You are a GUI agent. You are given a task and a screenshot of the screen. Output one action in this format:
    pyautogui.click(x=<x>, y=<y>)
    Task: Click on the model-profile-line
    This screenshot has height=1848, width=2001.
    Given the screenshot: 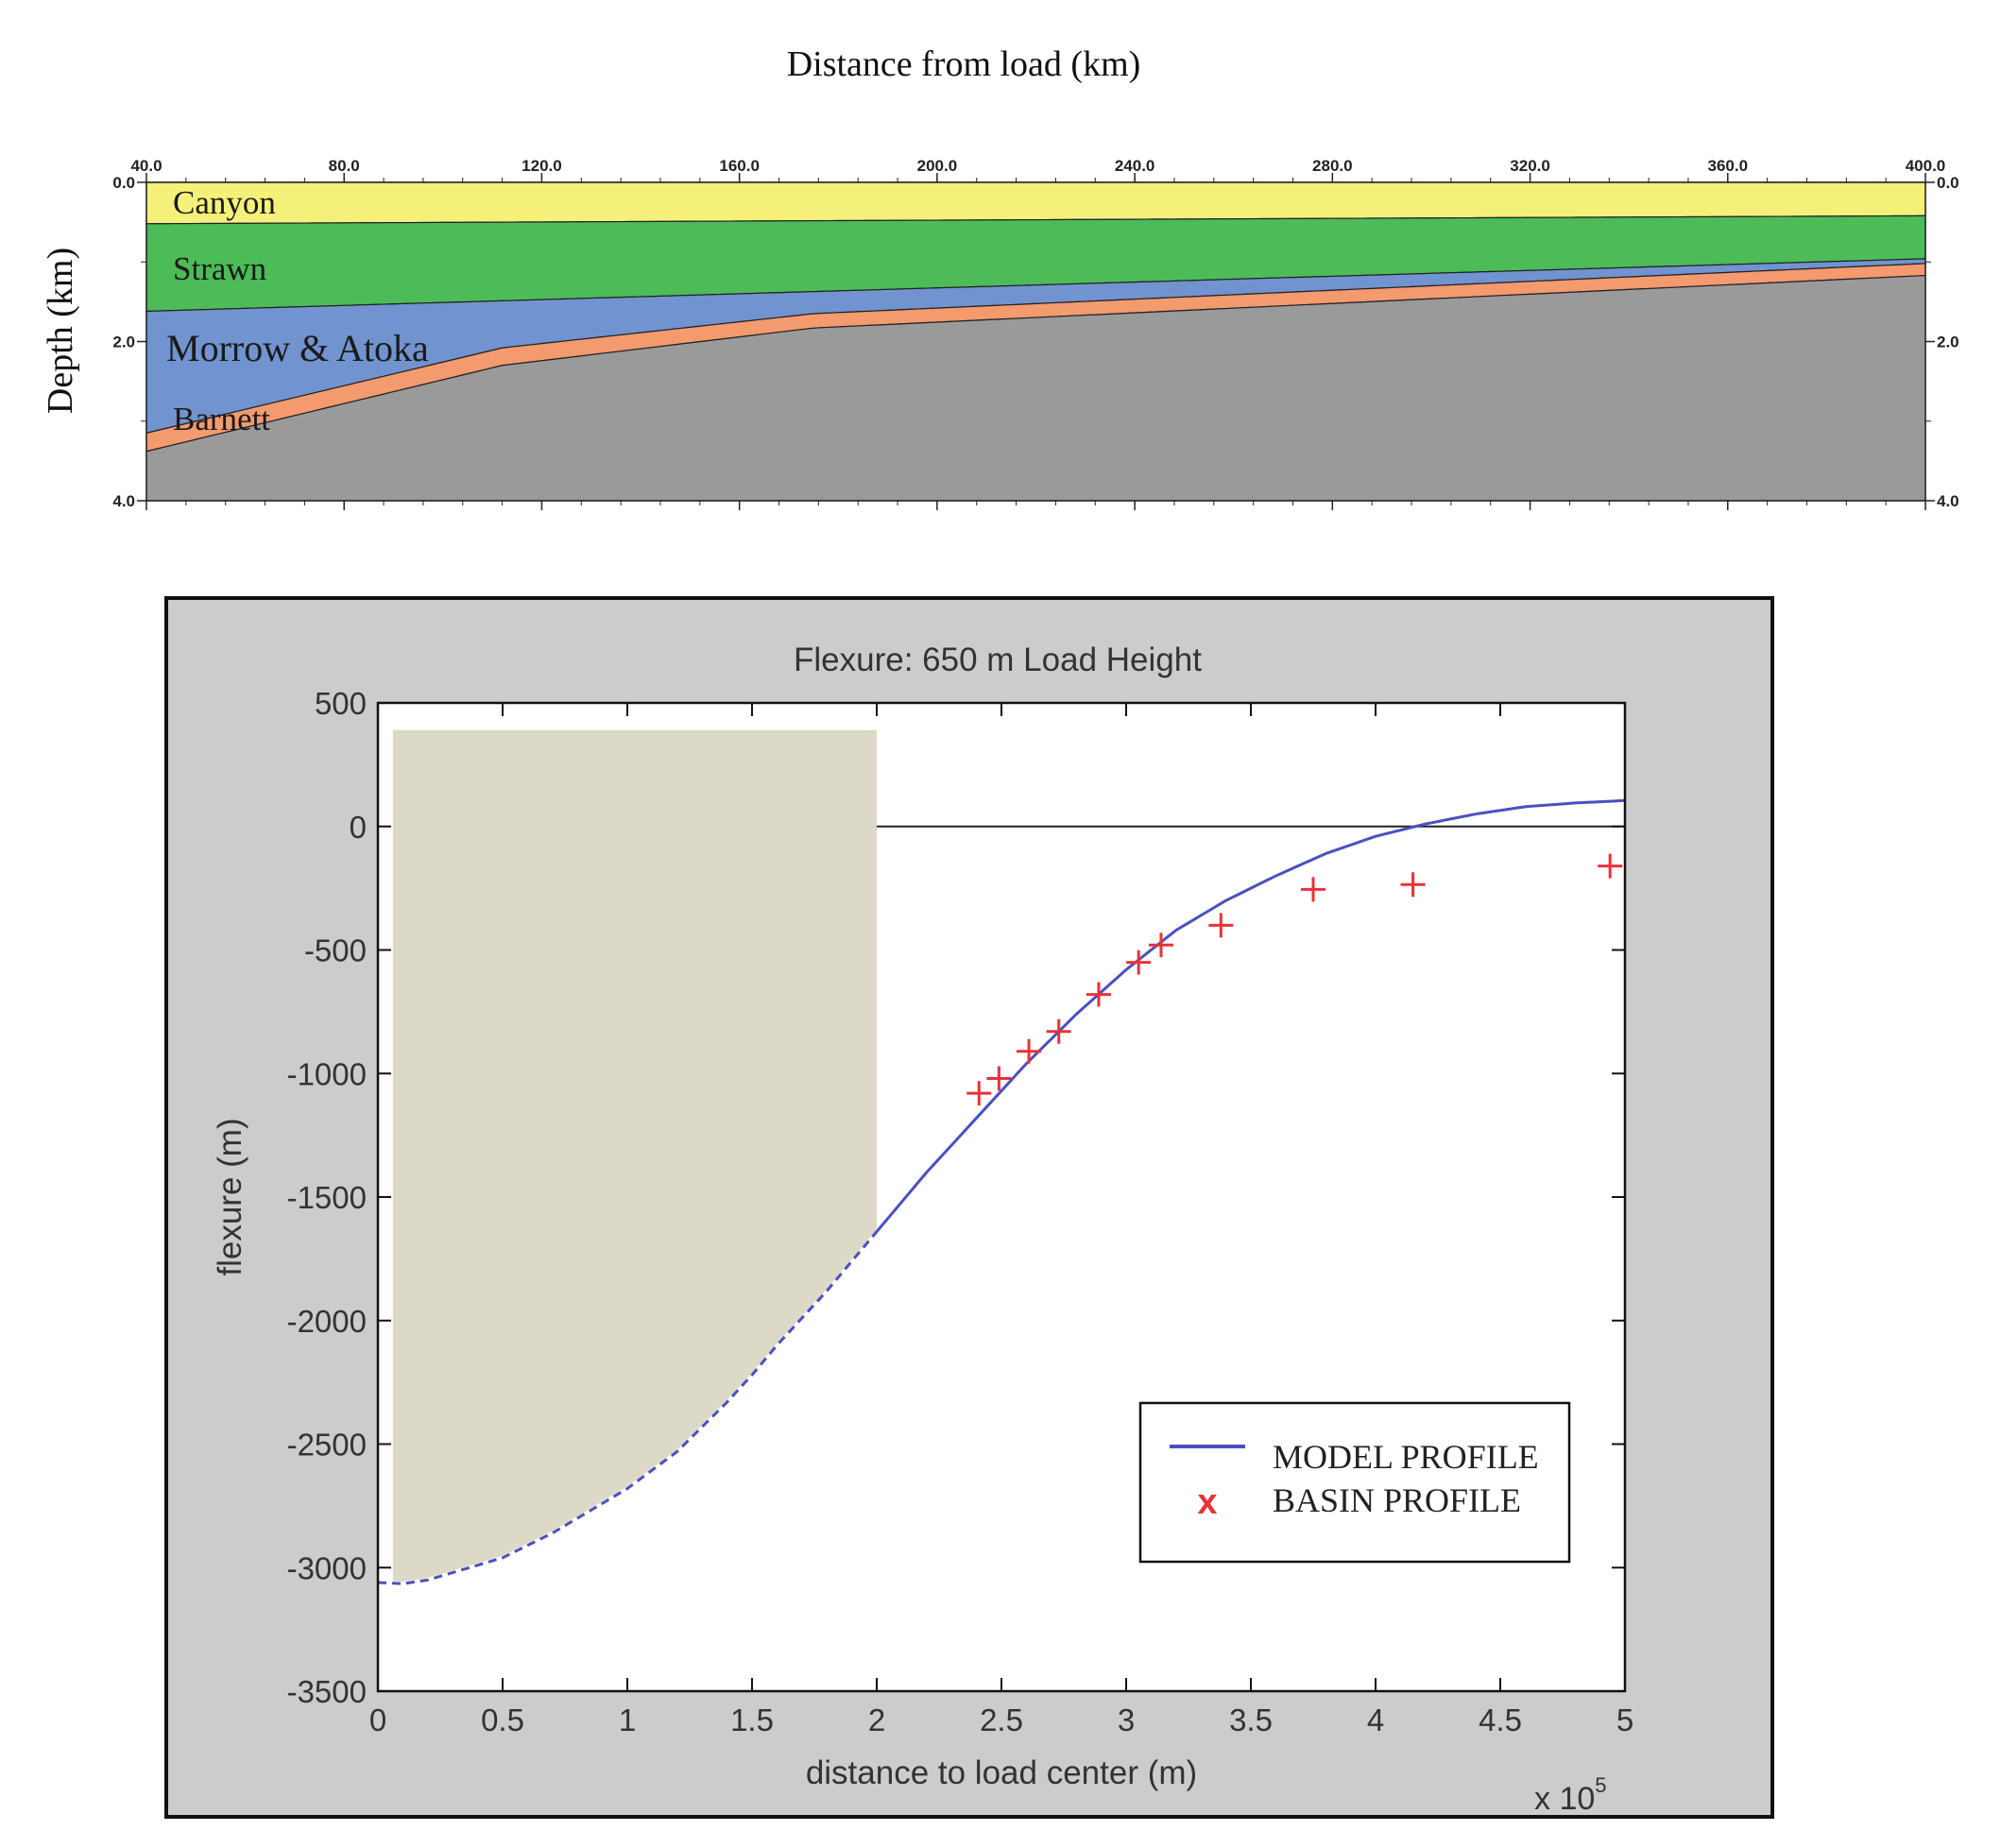 What is the action you would take?
    pyautogui.click(x=1250, y=1015)
    